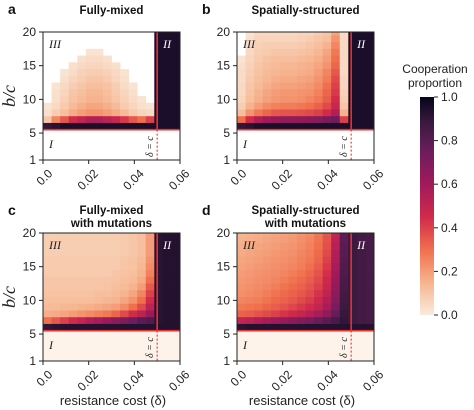 This screenshot has width=474, height=410. I want to click on delta-equals-c-label: δ = c, so click(150, 347).